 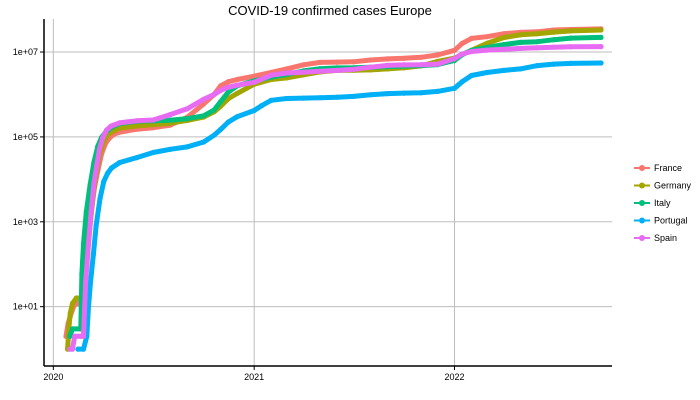 What do you see at coordinates (25, 222) in the screenshot?
I see `y-tick-label: 1e+03` at bounding box center [25, 222].